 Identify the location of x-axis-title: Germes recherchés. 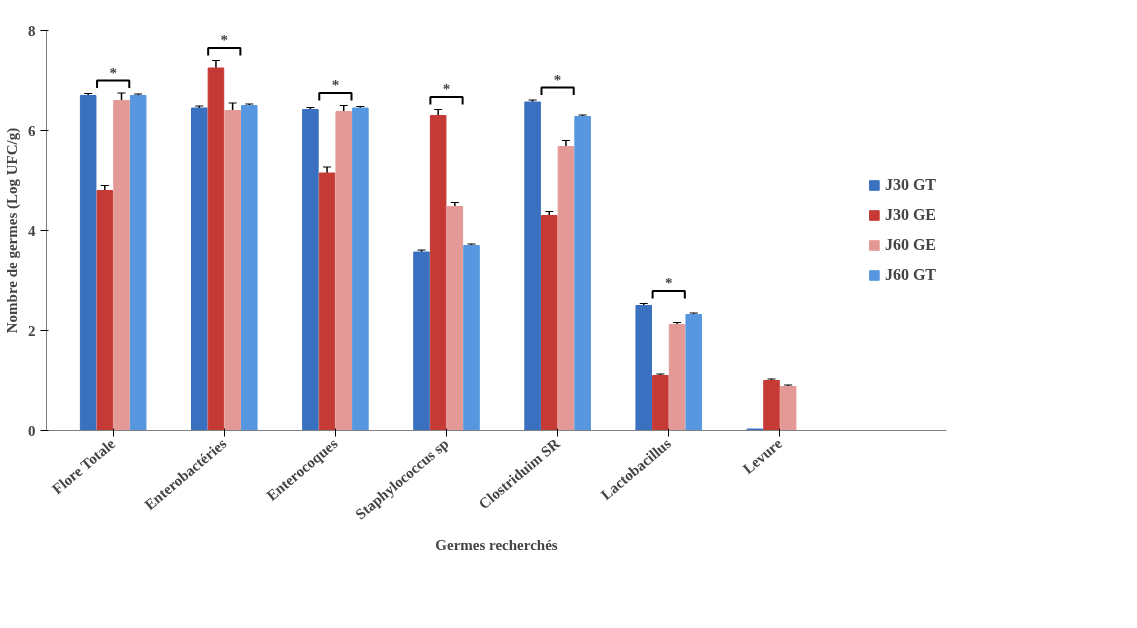
(496, 544).